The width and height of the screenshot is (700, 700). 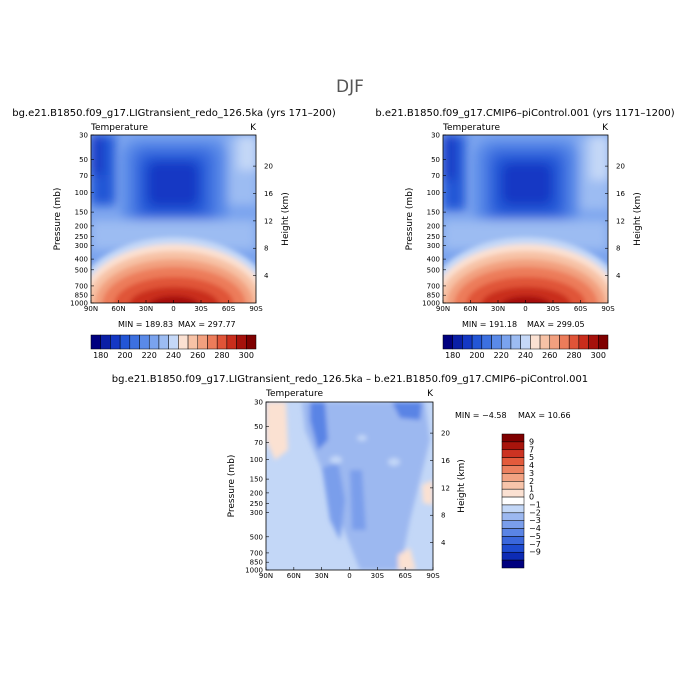 I want to click on x-tick-label: 30S, so click(x=201, y=309).